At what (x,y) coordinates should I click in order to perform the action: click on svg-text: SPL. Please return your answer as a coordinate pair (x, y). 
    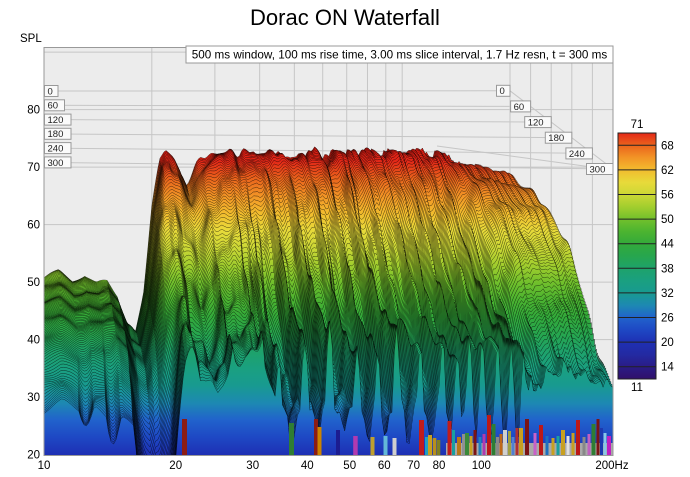
    Looking at the image, I should click on (31, 39).